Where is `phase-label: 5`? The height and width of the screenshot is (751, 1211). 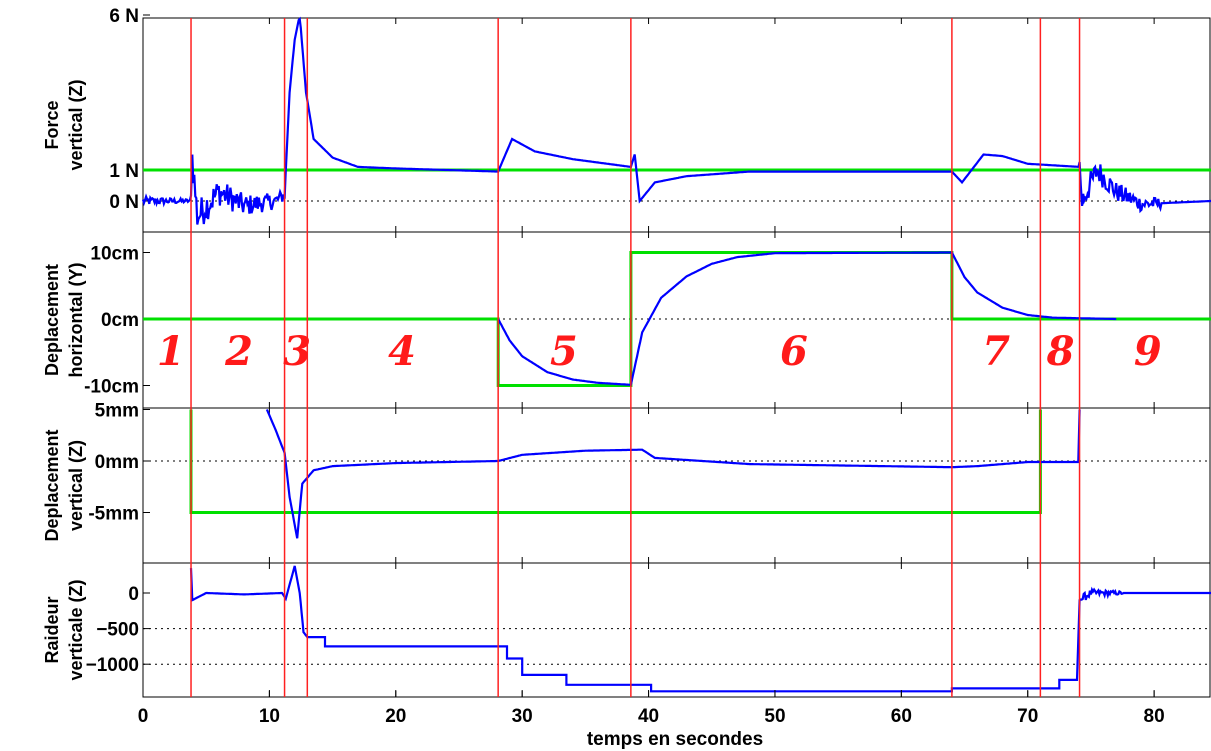
phase-label: 5 is located at coordinates (564, 351).